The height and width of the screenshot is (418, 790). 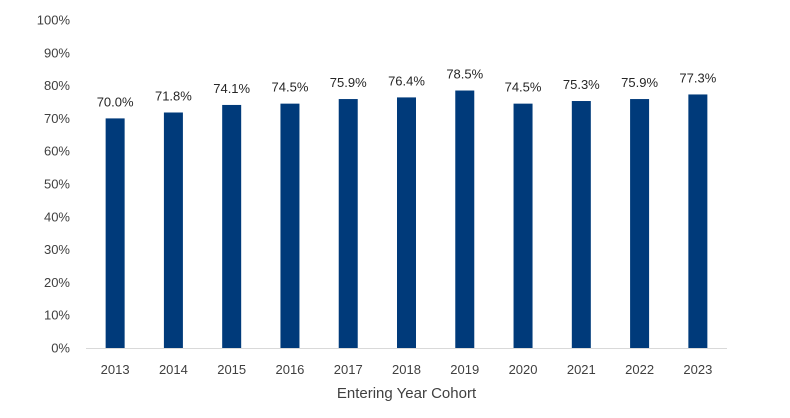 What do you see at coordinates (639, 369) in the screenshot?
I see `x-tick-label: 2022` at bounding box center [639, 369].